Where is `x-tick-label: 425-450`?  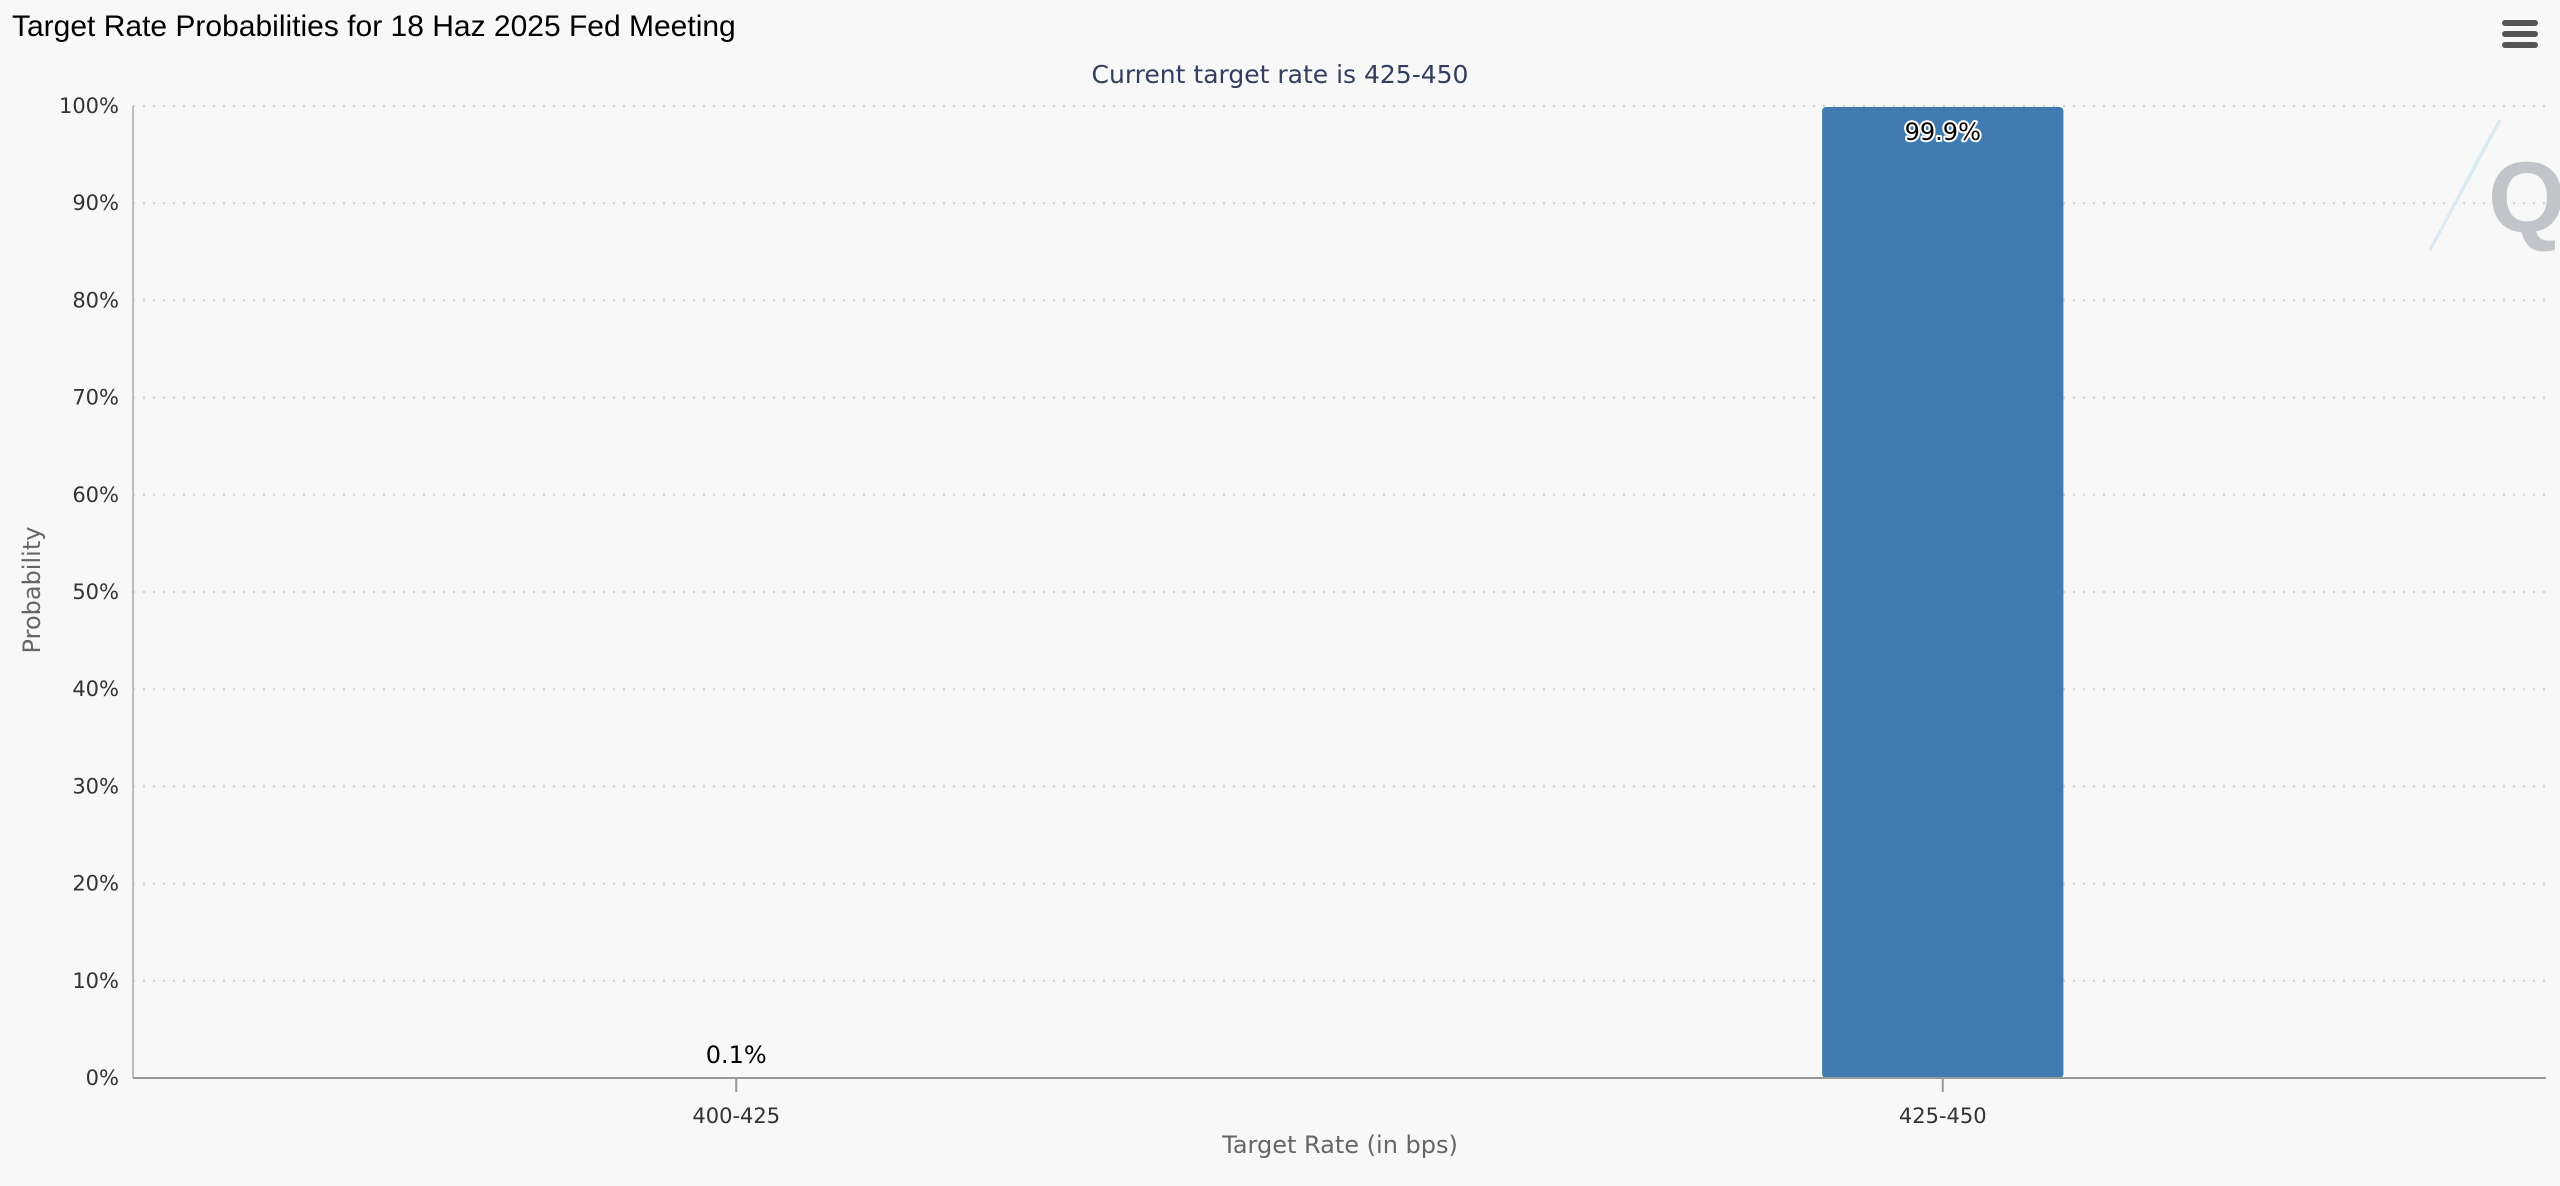
x-tick-label: 425-450 is located at coordinates (1943, 1116).